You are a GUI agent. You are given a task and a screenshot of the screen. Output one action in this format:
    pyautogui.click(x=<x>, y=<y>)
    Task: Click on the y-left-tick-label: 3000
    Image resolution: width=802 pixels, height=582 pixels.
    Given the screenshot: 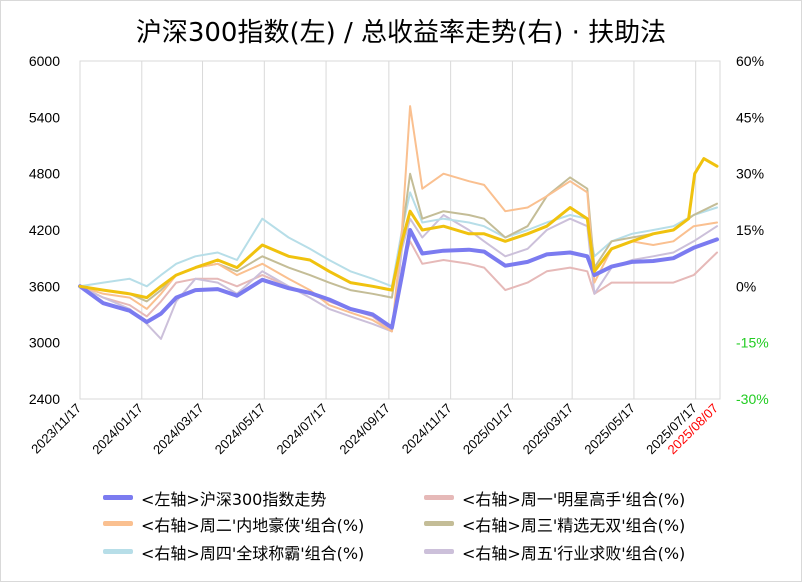 What is the action you would take?
    pyautogui.click(x=44, y=343)
    